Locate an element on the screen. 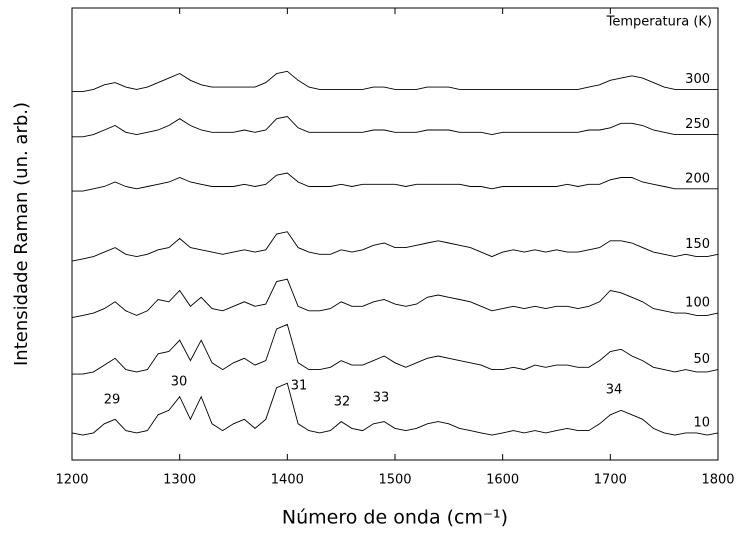 The width and height of the screenshot is (740, 533). x-tick-label: 1400 is located at coordinates (287, 480).